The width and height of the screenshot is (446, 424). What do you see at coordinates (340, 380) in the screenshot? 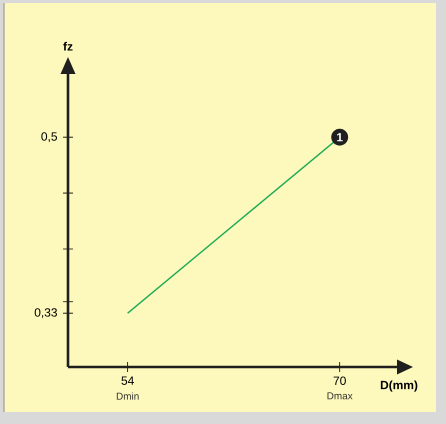
I see `x-tick-label: 70` at bounding box center [340, 380].